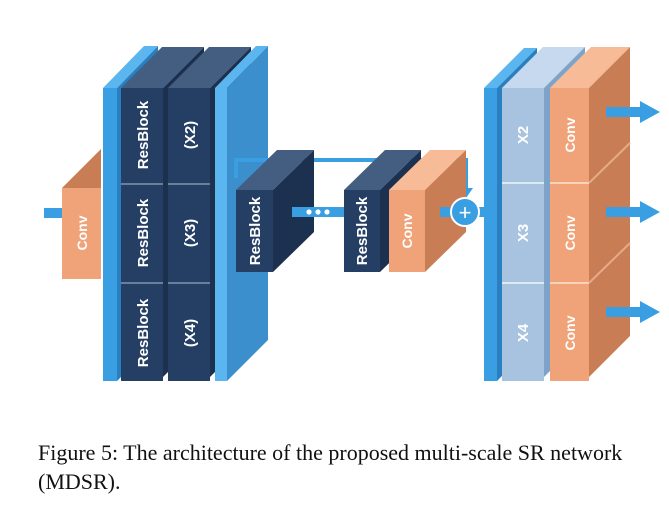  I want to click on main-resblock-first-label: ResBlock, so click(255, 230).